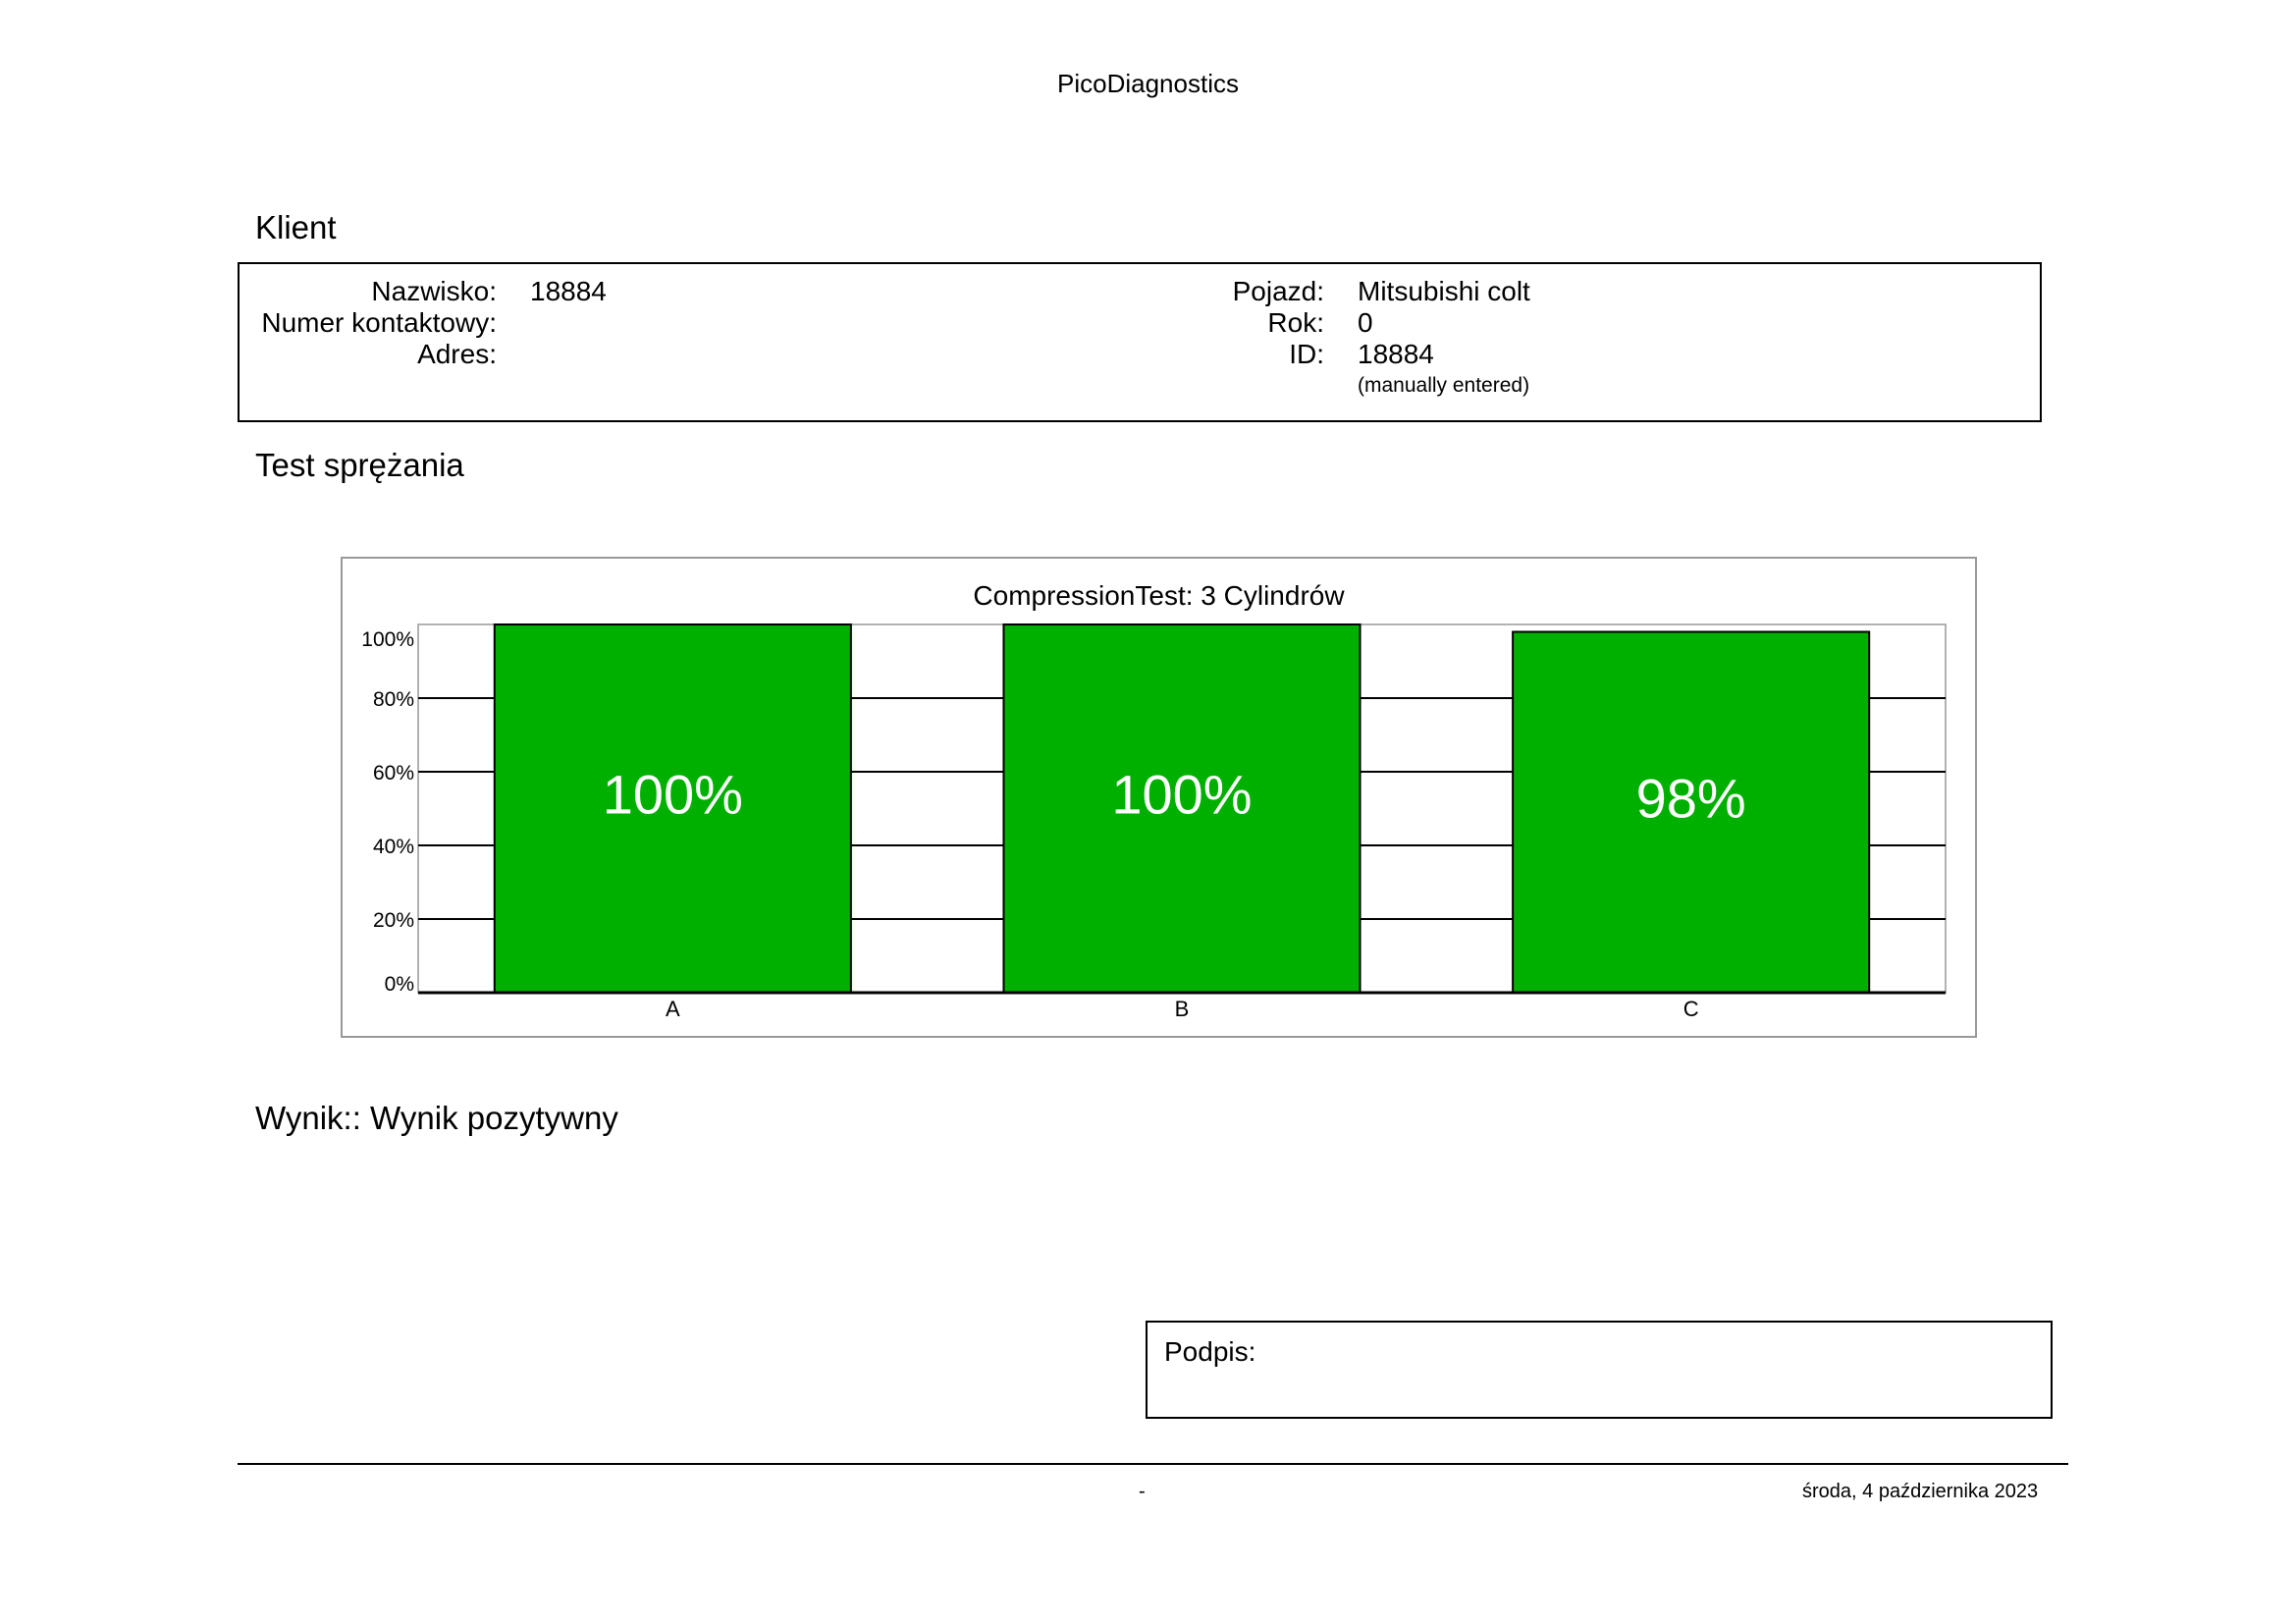 This screenshot has width=2296, height=1624. Describe the element at coordinates (1153, 1464) in the screenshot. I see `footer-divider` at that location.